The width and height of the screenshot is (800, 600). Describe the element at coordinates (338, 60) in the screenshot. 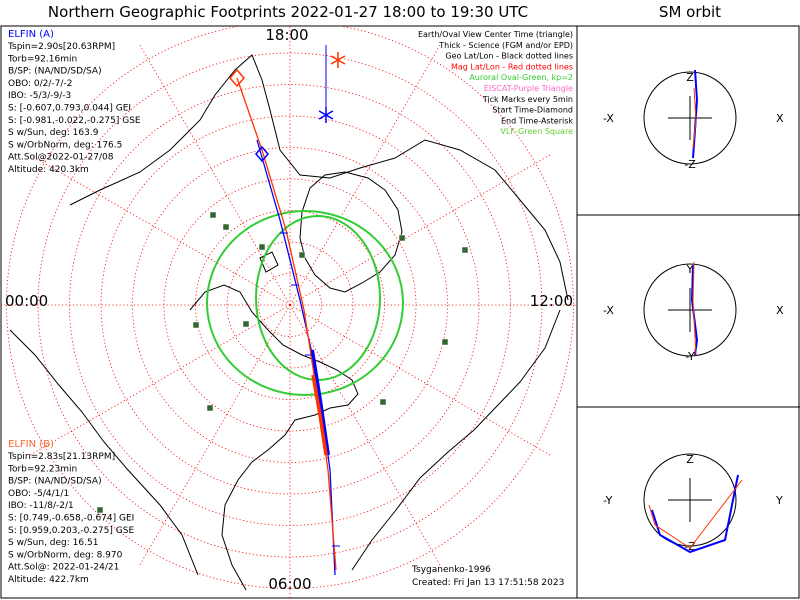

I see `elfin-b-end-asterisk` at that location.